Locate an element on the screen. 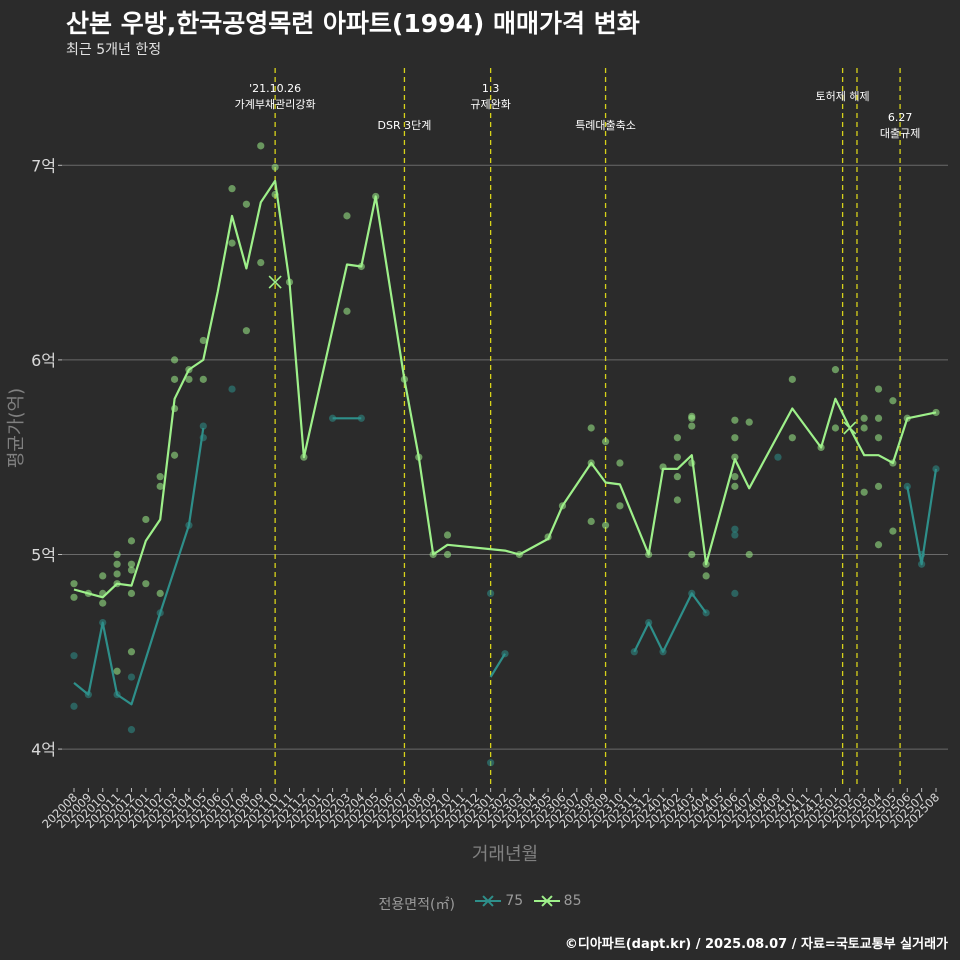 This screenshot has width=960, height=960. legend-item-75: 75 is located at coordinates (499, 901).